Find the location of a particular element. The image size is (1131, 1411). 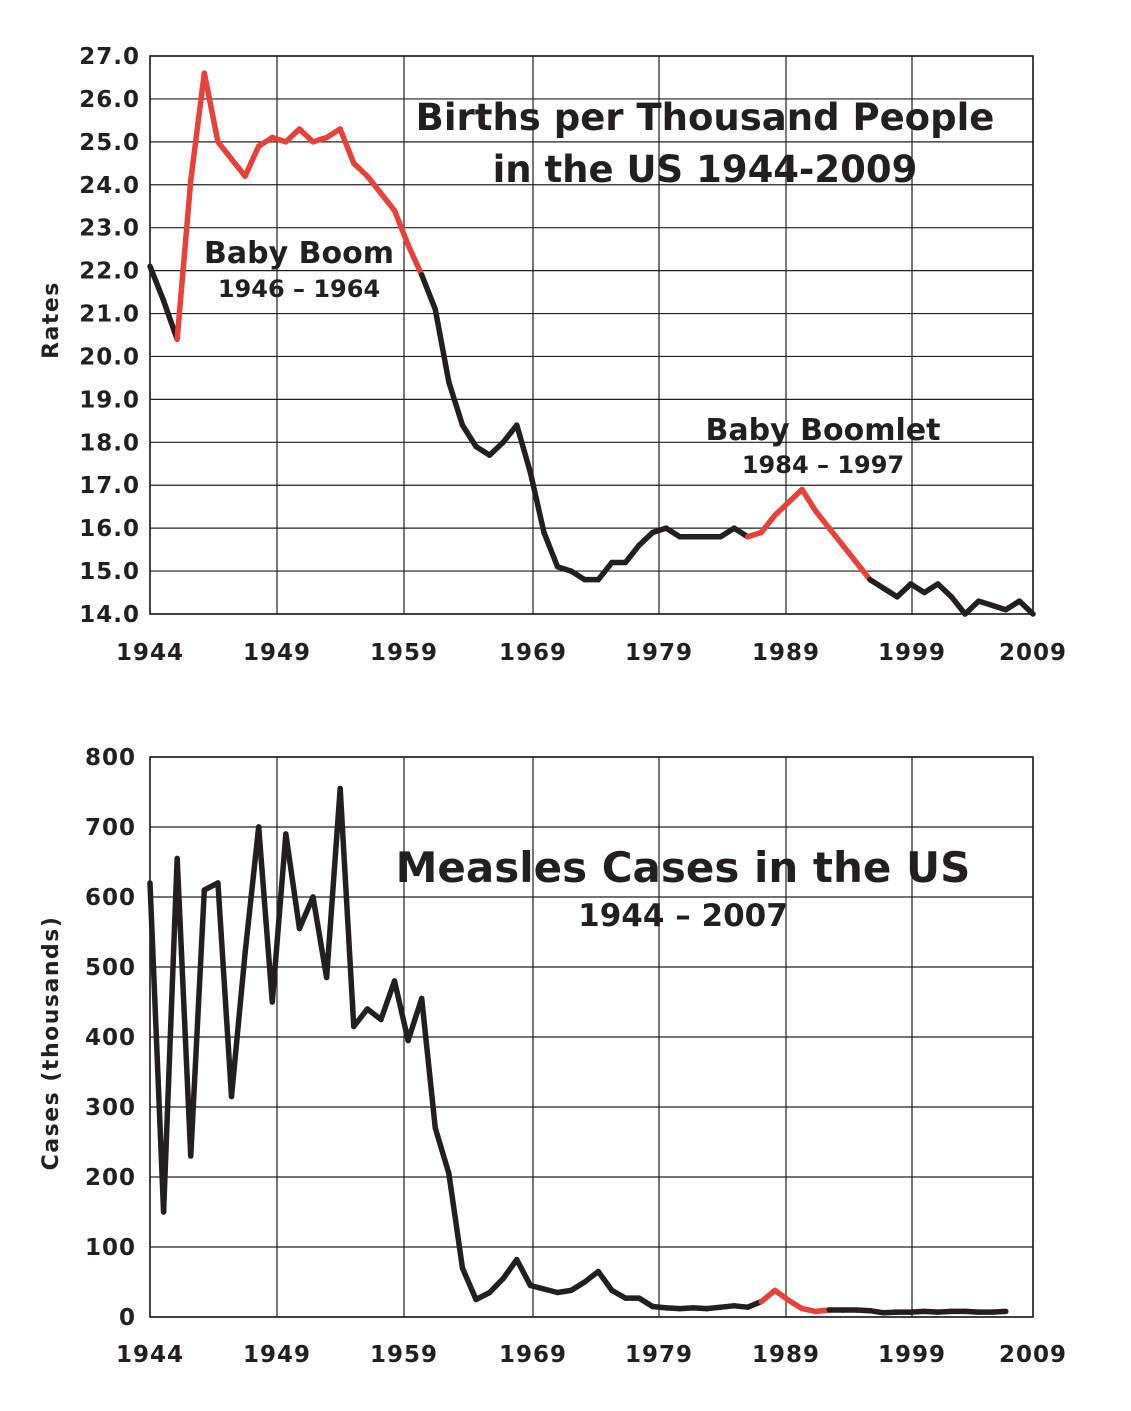

y-tick-label: 15.0 is located at coordinates (109, 572).